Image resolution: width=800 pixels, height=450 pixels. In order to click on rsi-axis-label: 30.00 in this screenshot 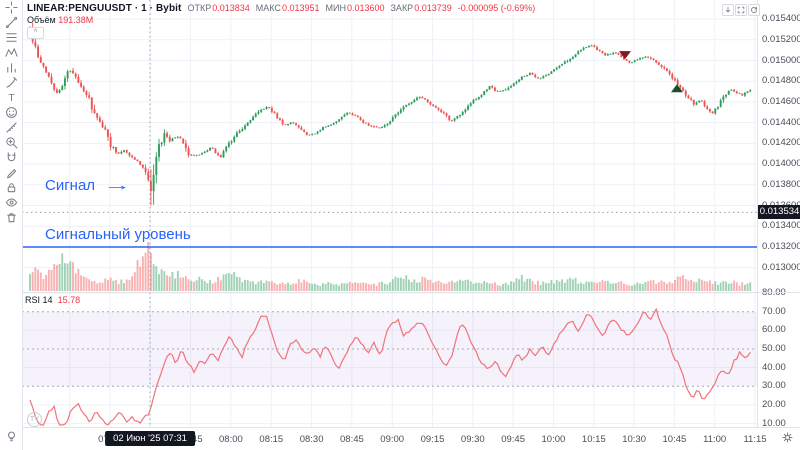, I will do `click(774, 386)`.